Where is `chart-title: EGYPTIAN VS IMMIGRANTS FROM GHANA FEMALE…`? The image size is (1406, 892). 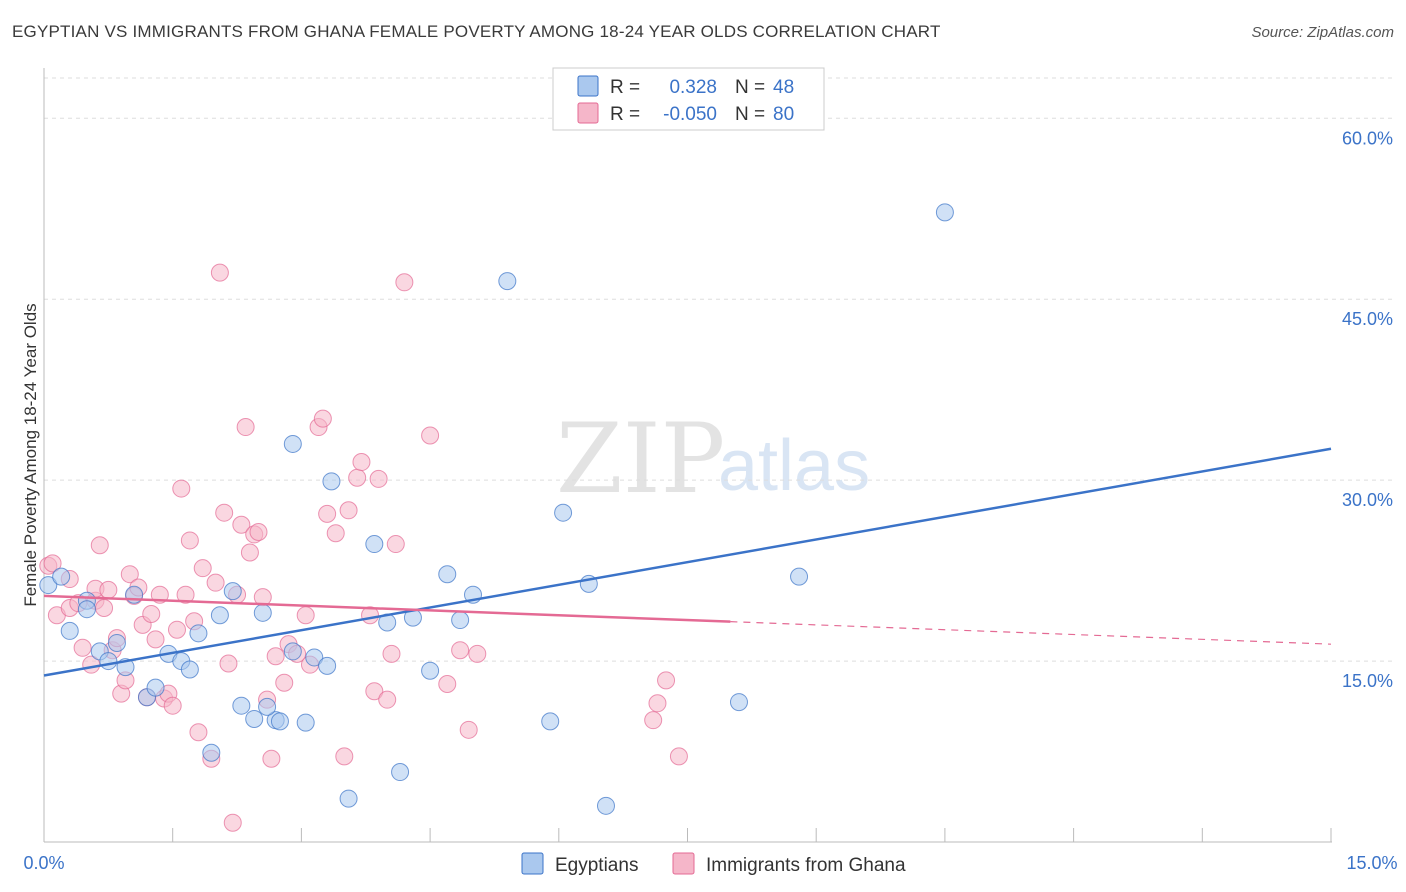
chart-title: EGYPTIAN VS IMMIGRANTS FROM GHANA FEMALE… is located at coordinates (476, 31).